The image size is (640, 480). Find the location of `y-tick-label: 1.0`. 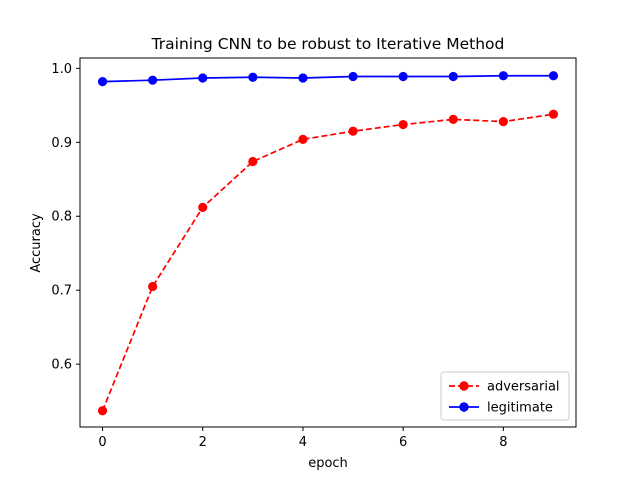

y-tick-label: 1.0 is located at coordinates (61, 69).